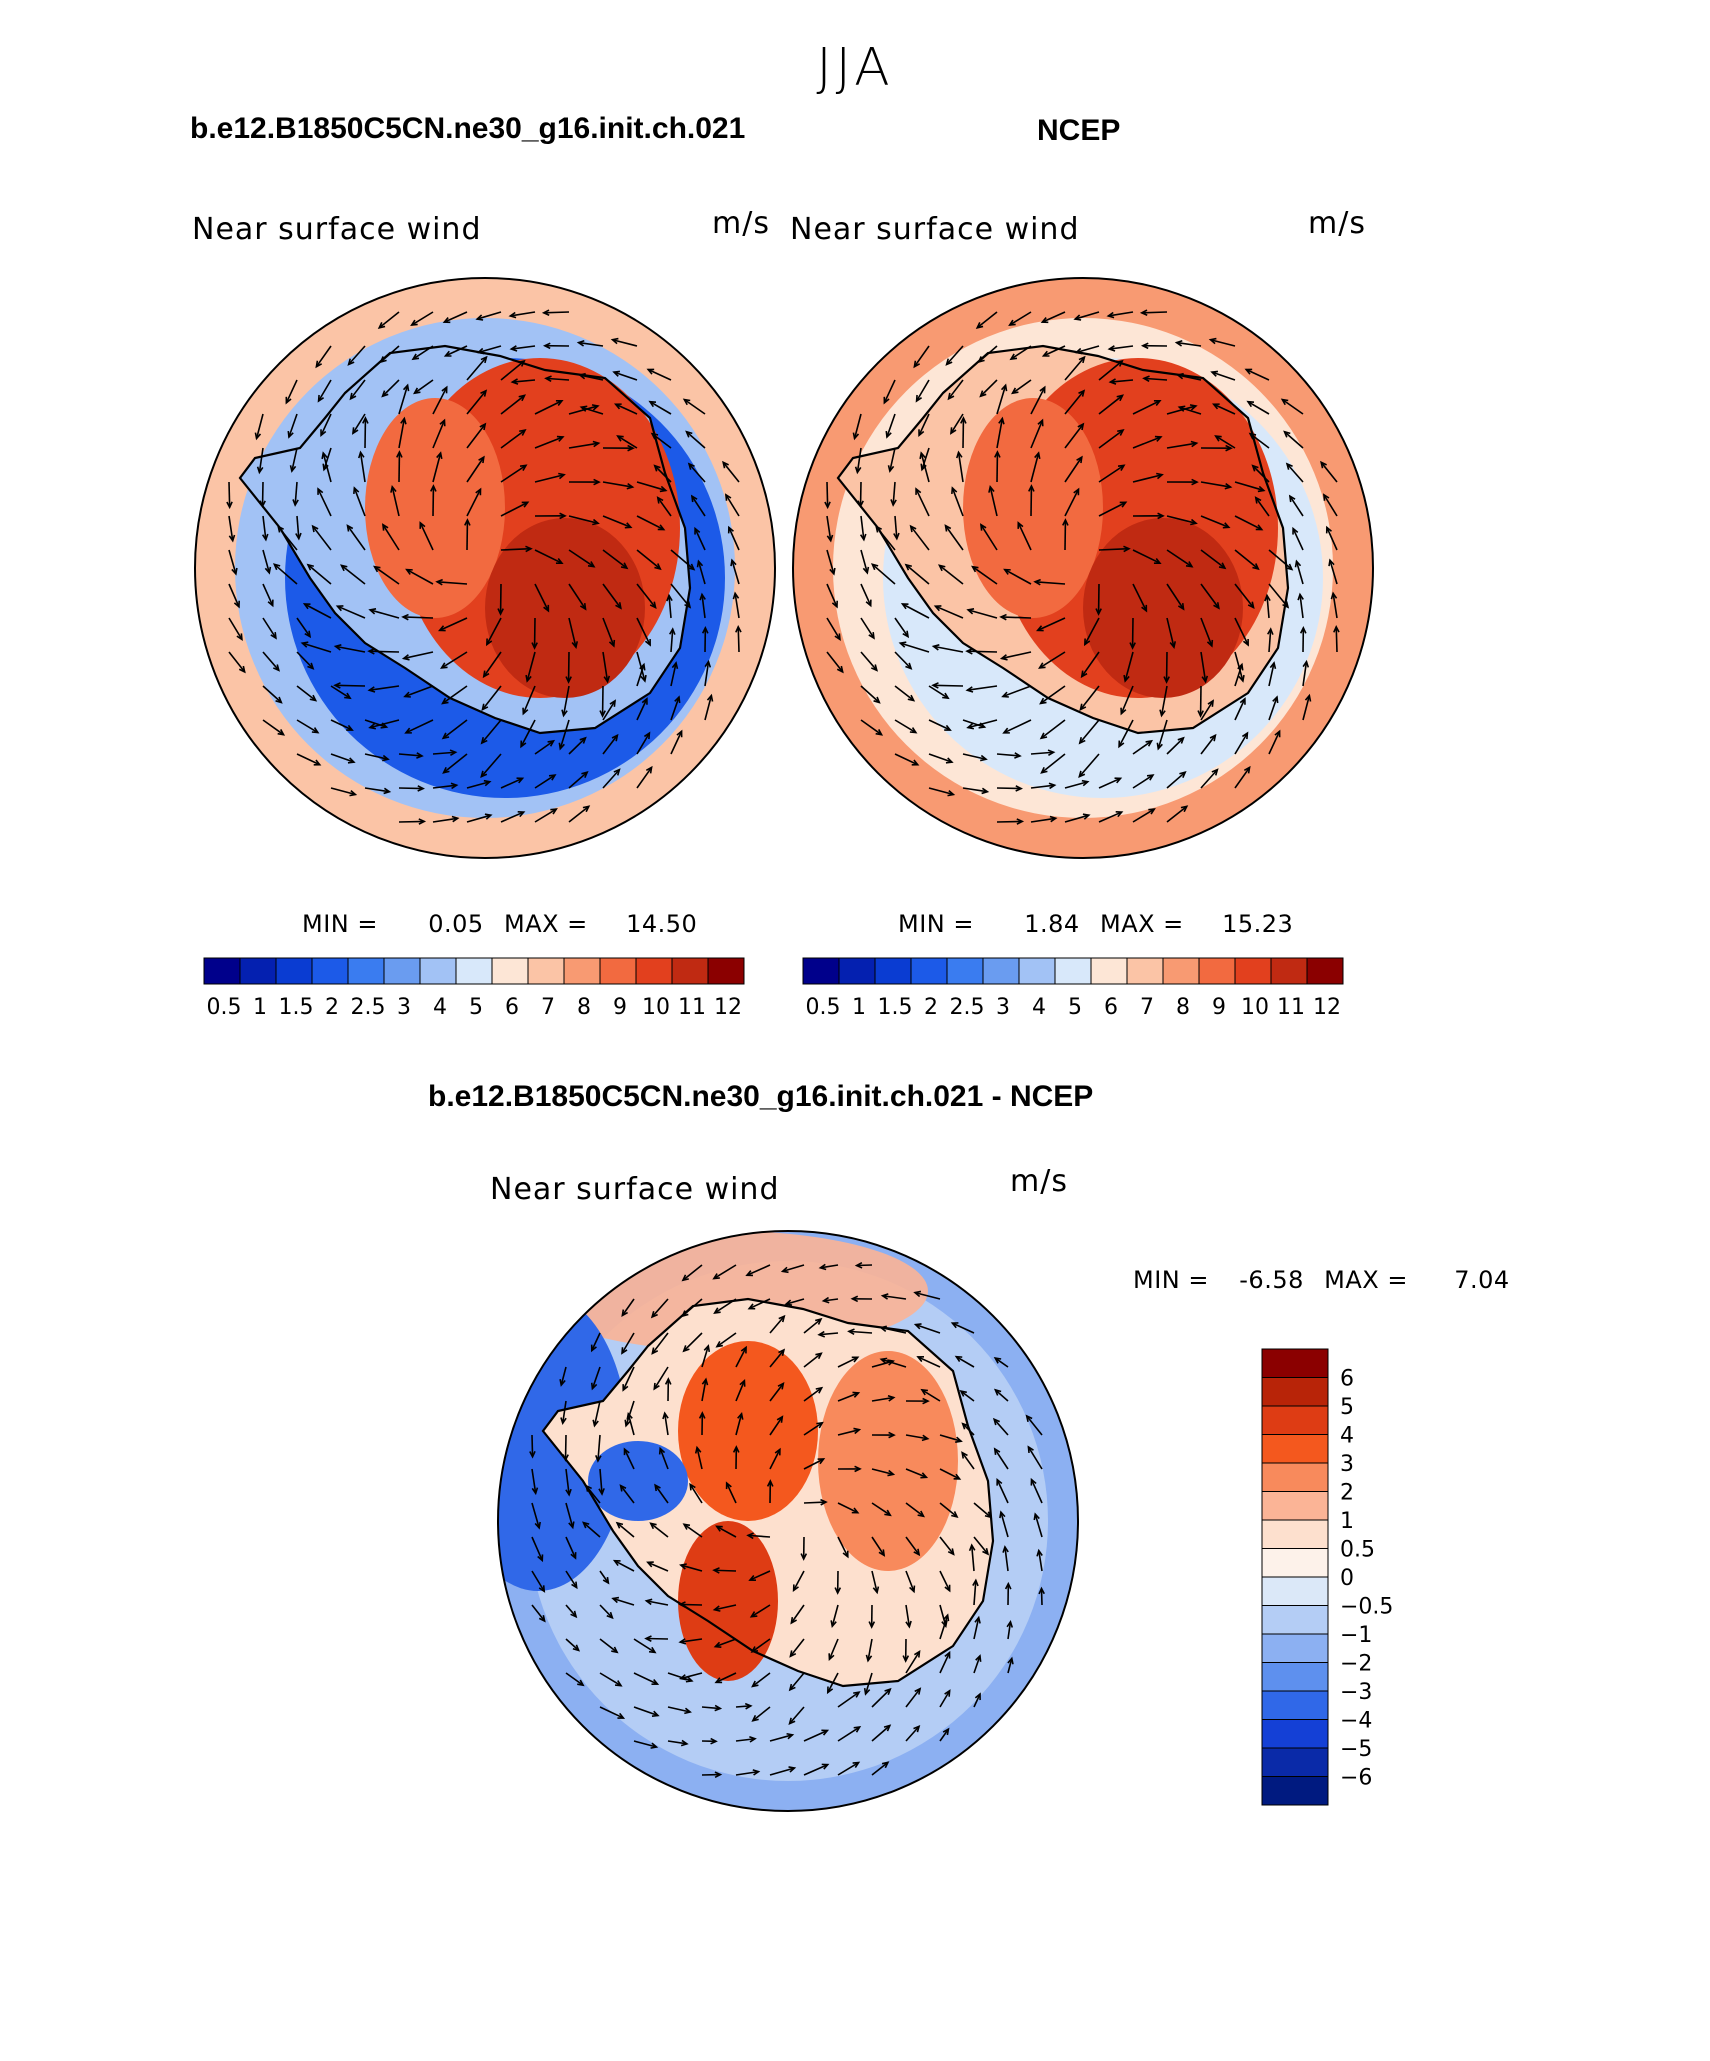 The height and width of the screenshot is (2061, 1710). I want to click on panel3-min-value: -6.58, so click(1271, 1280).